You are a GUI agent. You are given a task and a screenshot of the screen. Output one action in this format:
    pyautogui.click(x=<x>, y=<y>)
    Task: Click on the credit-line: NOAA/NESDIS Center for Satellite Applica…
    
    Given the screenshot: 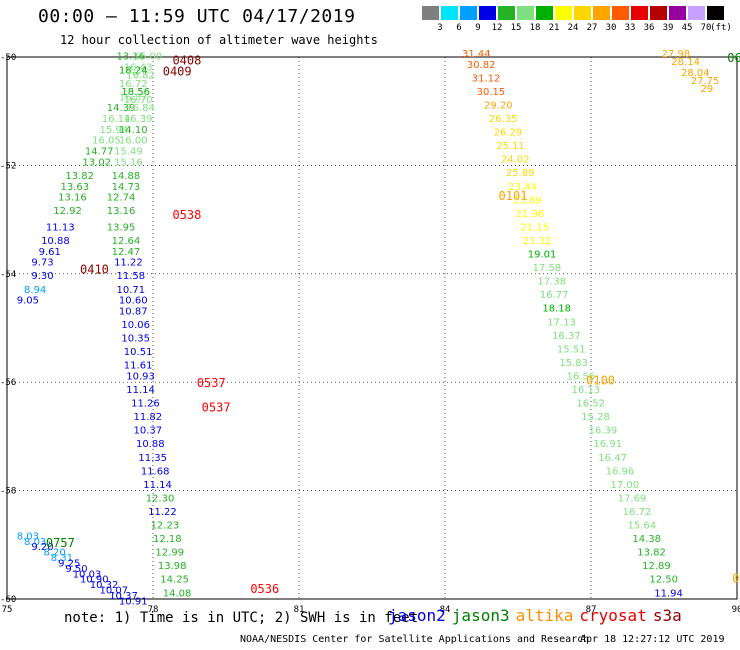 What is the action you would take?
    pyautogui.click(x=415, y=639)
    